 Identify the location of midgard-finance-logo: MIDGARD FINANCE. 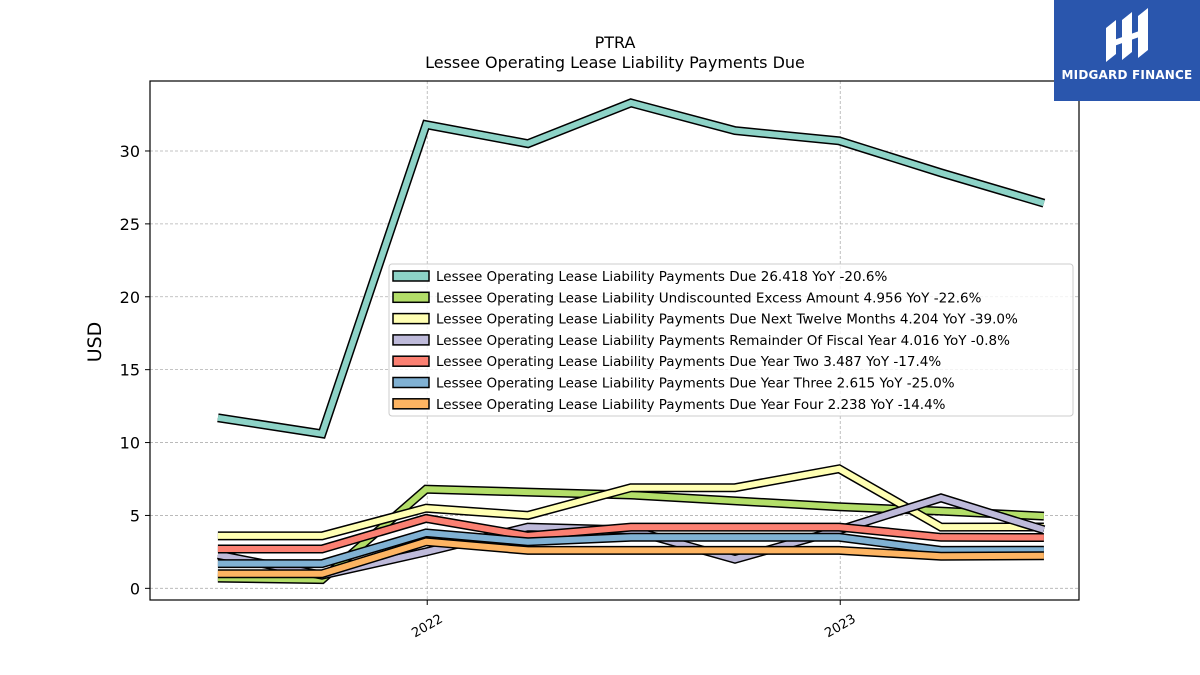
(1127, 50).